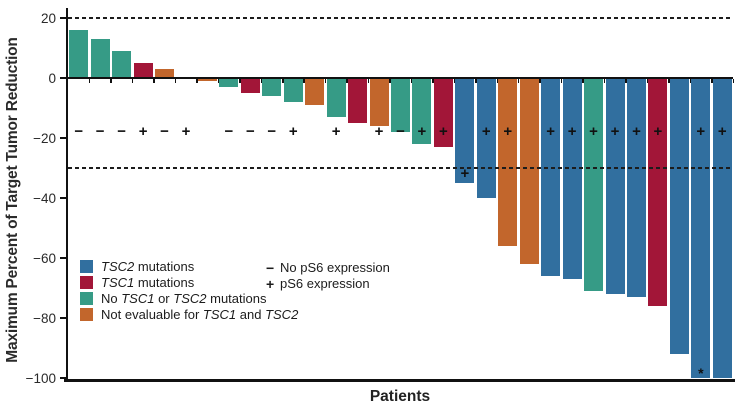  Describe the element at coordinates (44, 258) in the screenshot. I see `y-tick-label: −60` at that location.